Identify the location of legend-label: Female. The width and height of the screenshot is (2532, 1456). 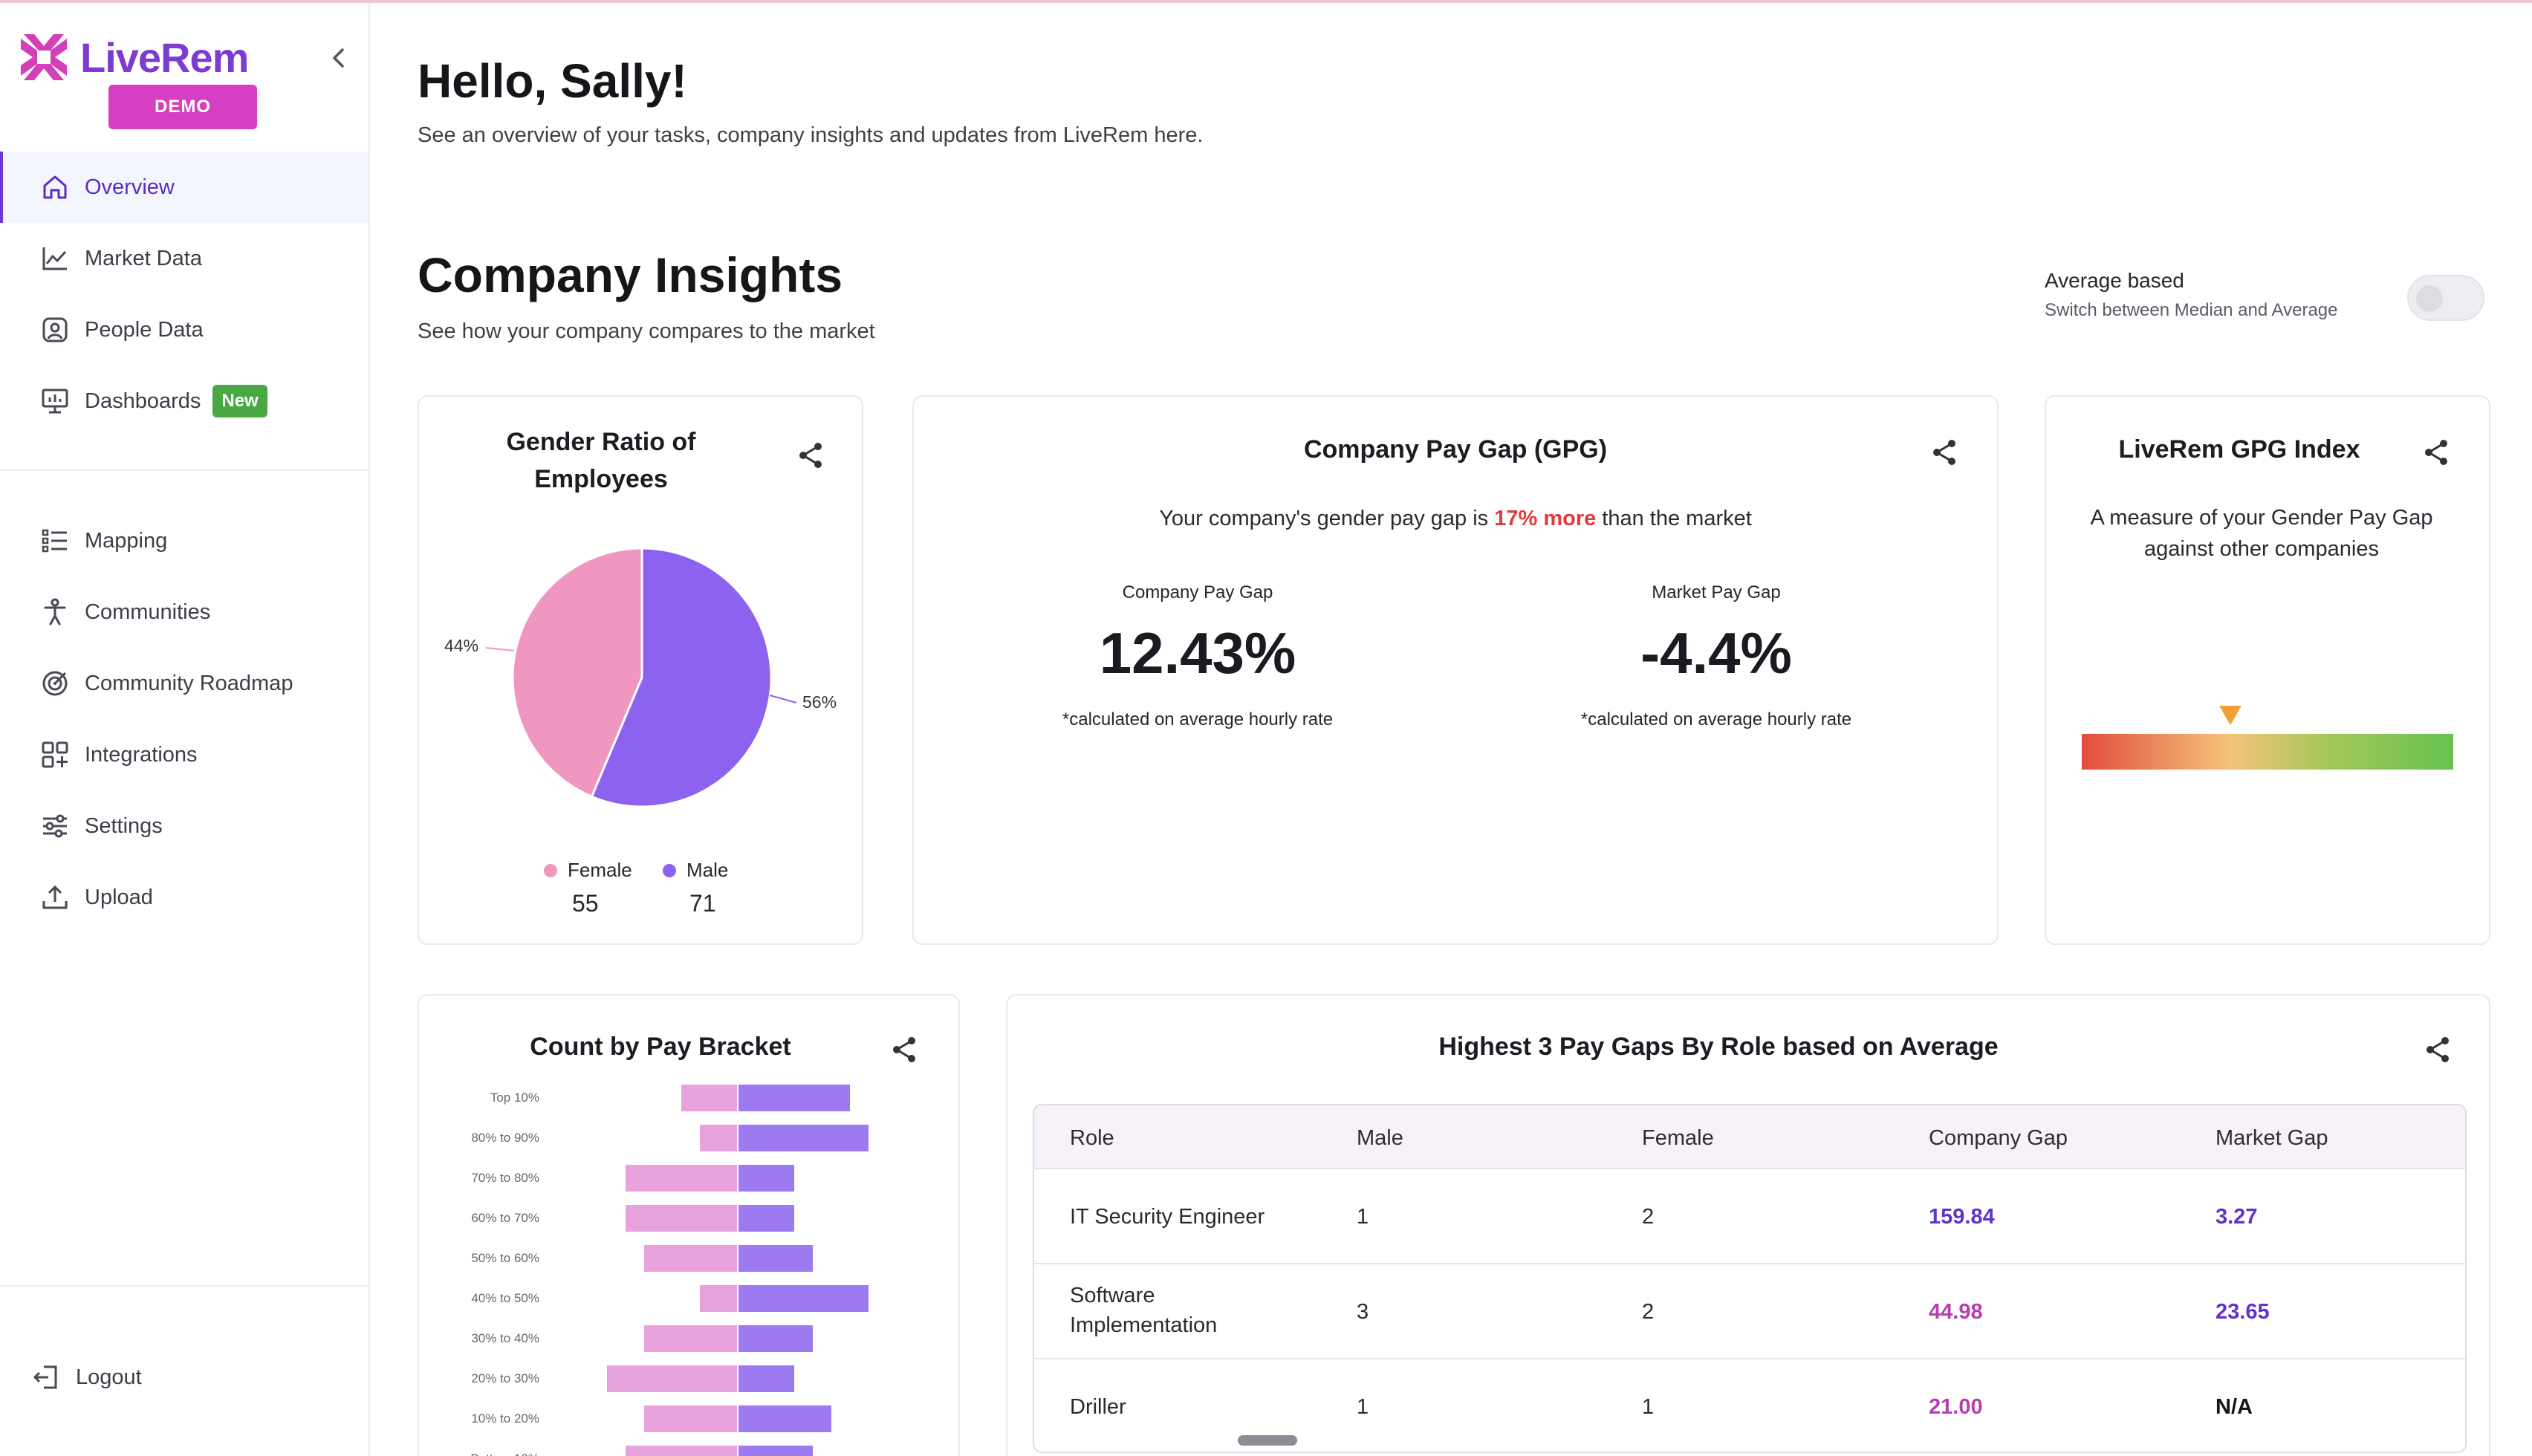
(600, 870).